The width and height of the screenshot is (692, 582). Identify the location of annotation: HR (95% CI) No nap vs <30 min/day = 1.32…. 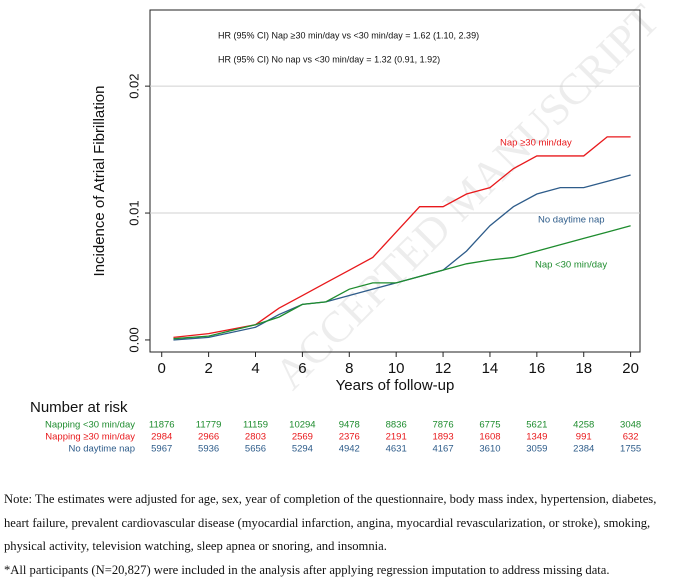
(329, 59).